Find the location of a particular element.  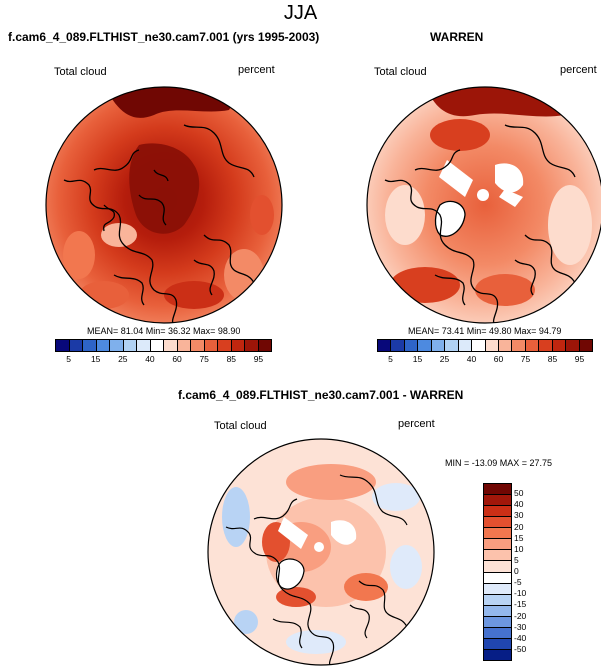

panel-diff-units-label: percent is located at coordinates (416, 424).